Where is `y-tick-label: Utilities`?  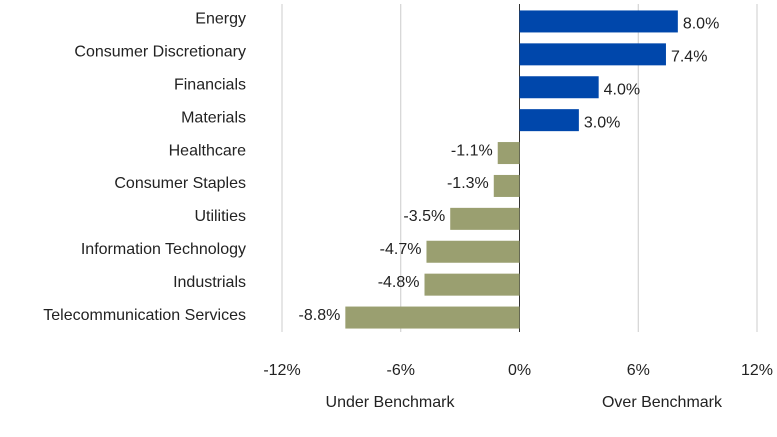
y-tick-label: Utilities is located at coordinates (220, 216).